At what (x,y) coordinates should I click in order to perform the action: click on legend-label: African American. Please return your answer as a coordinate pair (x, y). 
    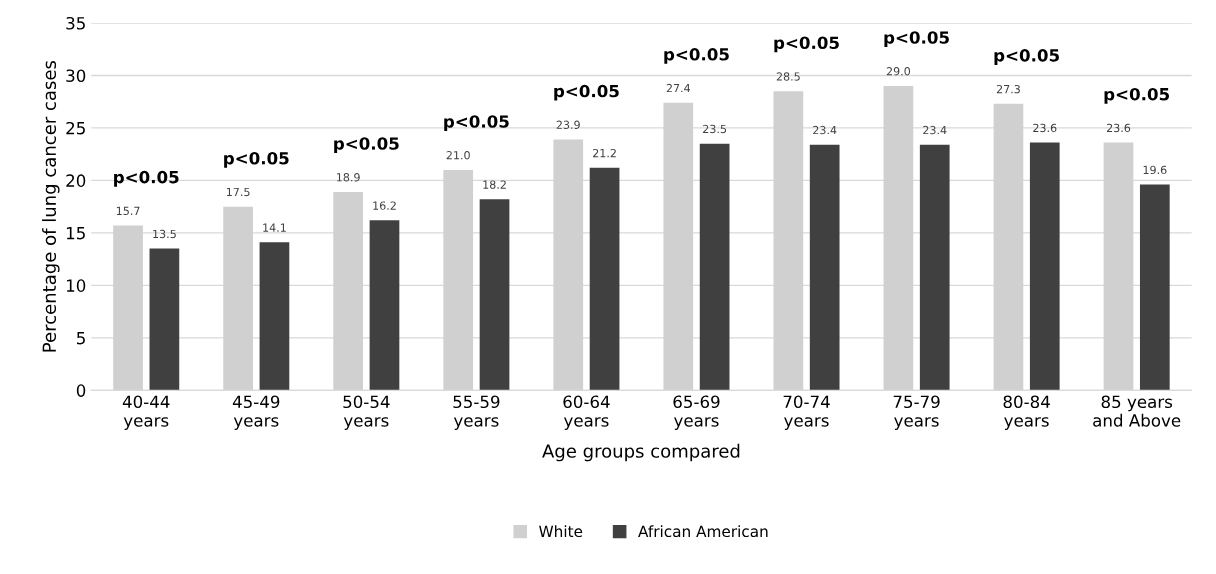
    Looking at the image, I should click on (703, 531).